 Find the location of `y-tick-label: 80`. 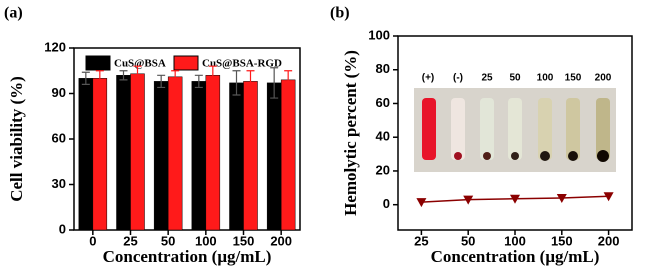

y-tick-label: 80 is located at coordinates (383, 68).